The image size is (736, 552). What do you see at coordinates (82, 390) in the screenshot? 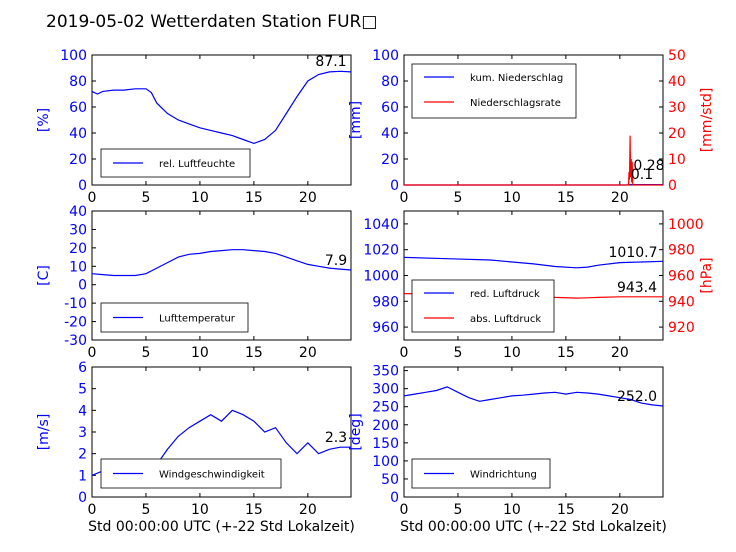
I see `y-tick-label: 5` at bounding box center [82, 390].